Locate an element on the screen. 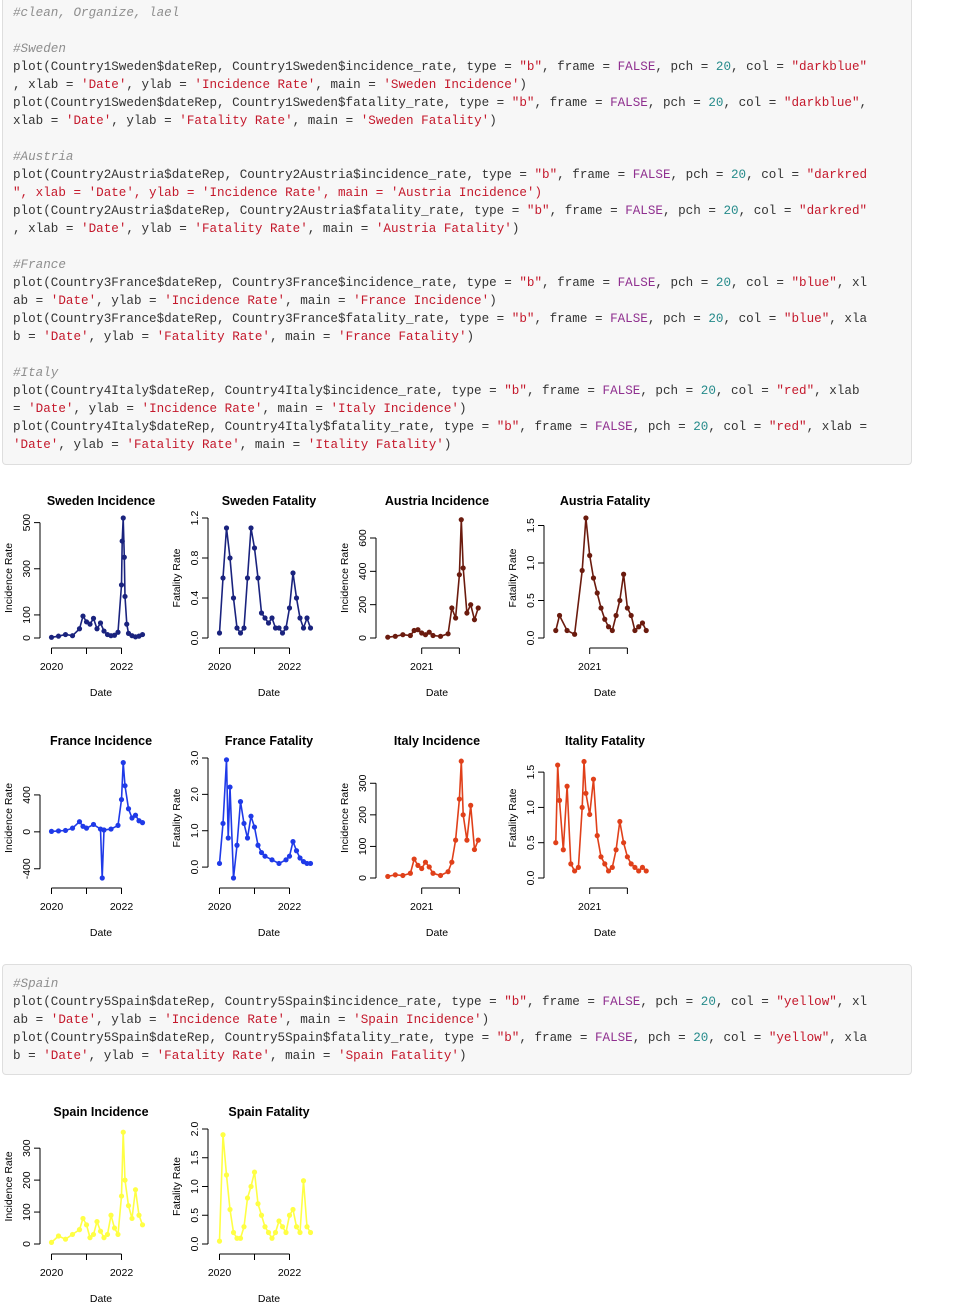  x-tick-label: 2021 is located at coordinates (422, 667).